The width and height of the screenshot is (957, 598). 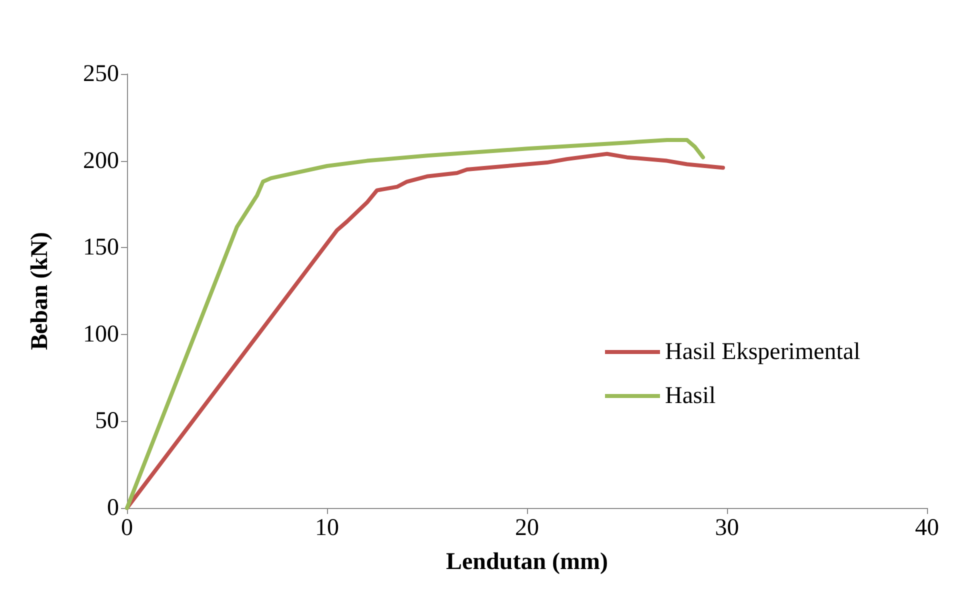 I want to click on y-tick-label: 50, so click(x=107, y=421).